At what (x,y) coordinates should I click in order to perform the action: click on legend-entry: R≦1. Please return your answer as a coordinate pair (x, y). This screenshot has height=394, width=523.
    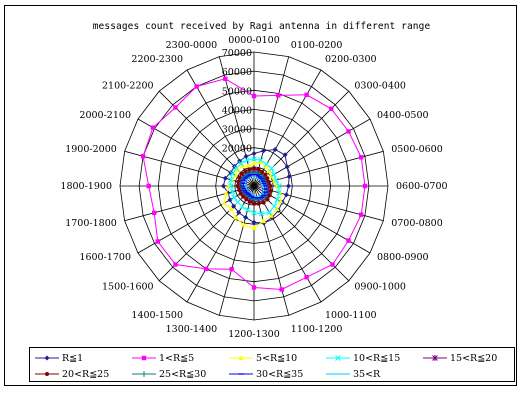
    Looking at the image, I should click on (58, 358).